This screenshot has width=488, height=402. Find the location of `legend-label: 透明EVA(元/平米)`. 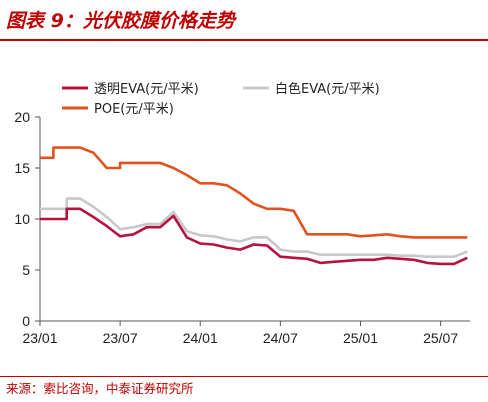

legend-label: 透明EVA(元/平米) is located at coordinates (146, 89).